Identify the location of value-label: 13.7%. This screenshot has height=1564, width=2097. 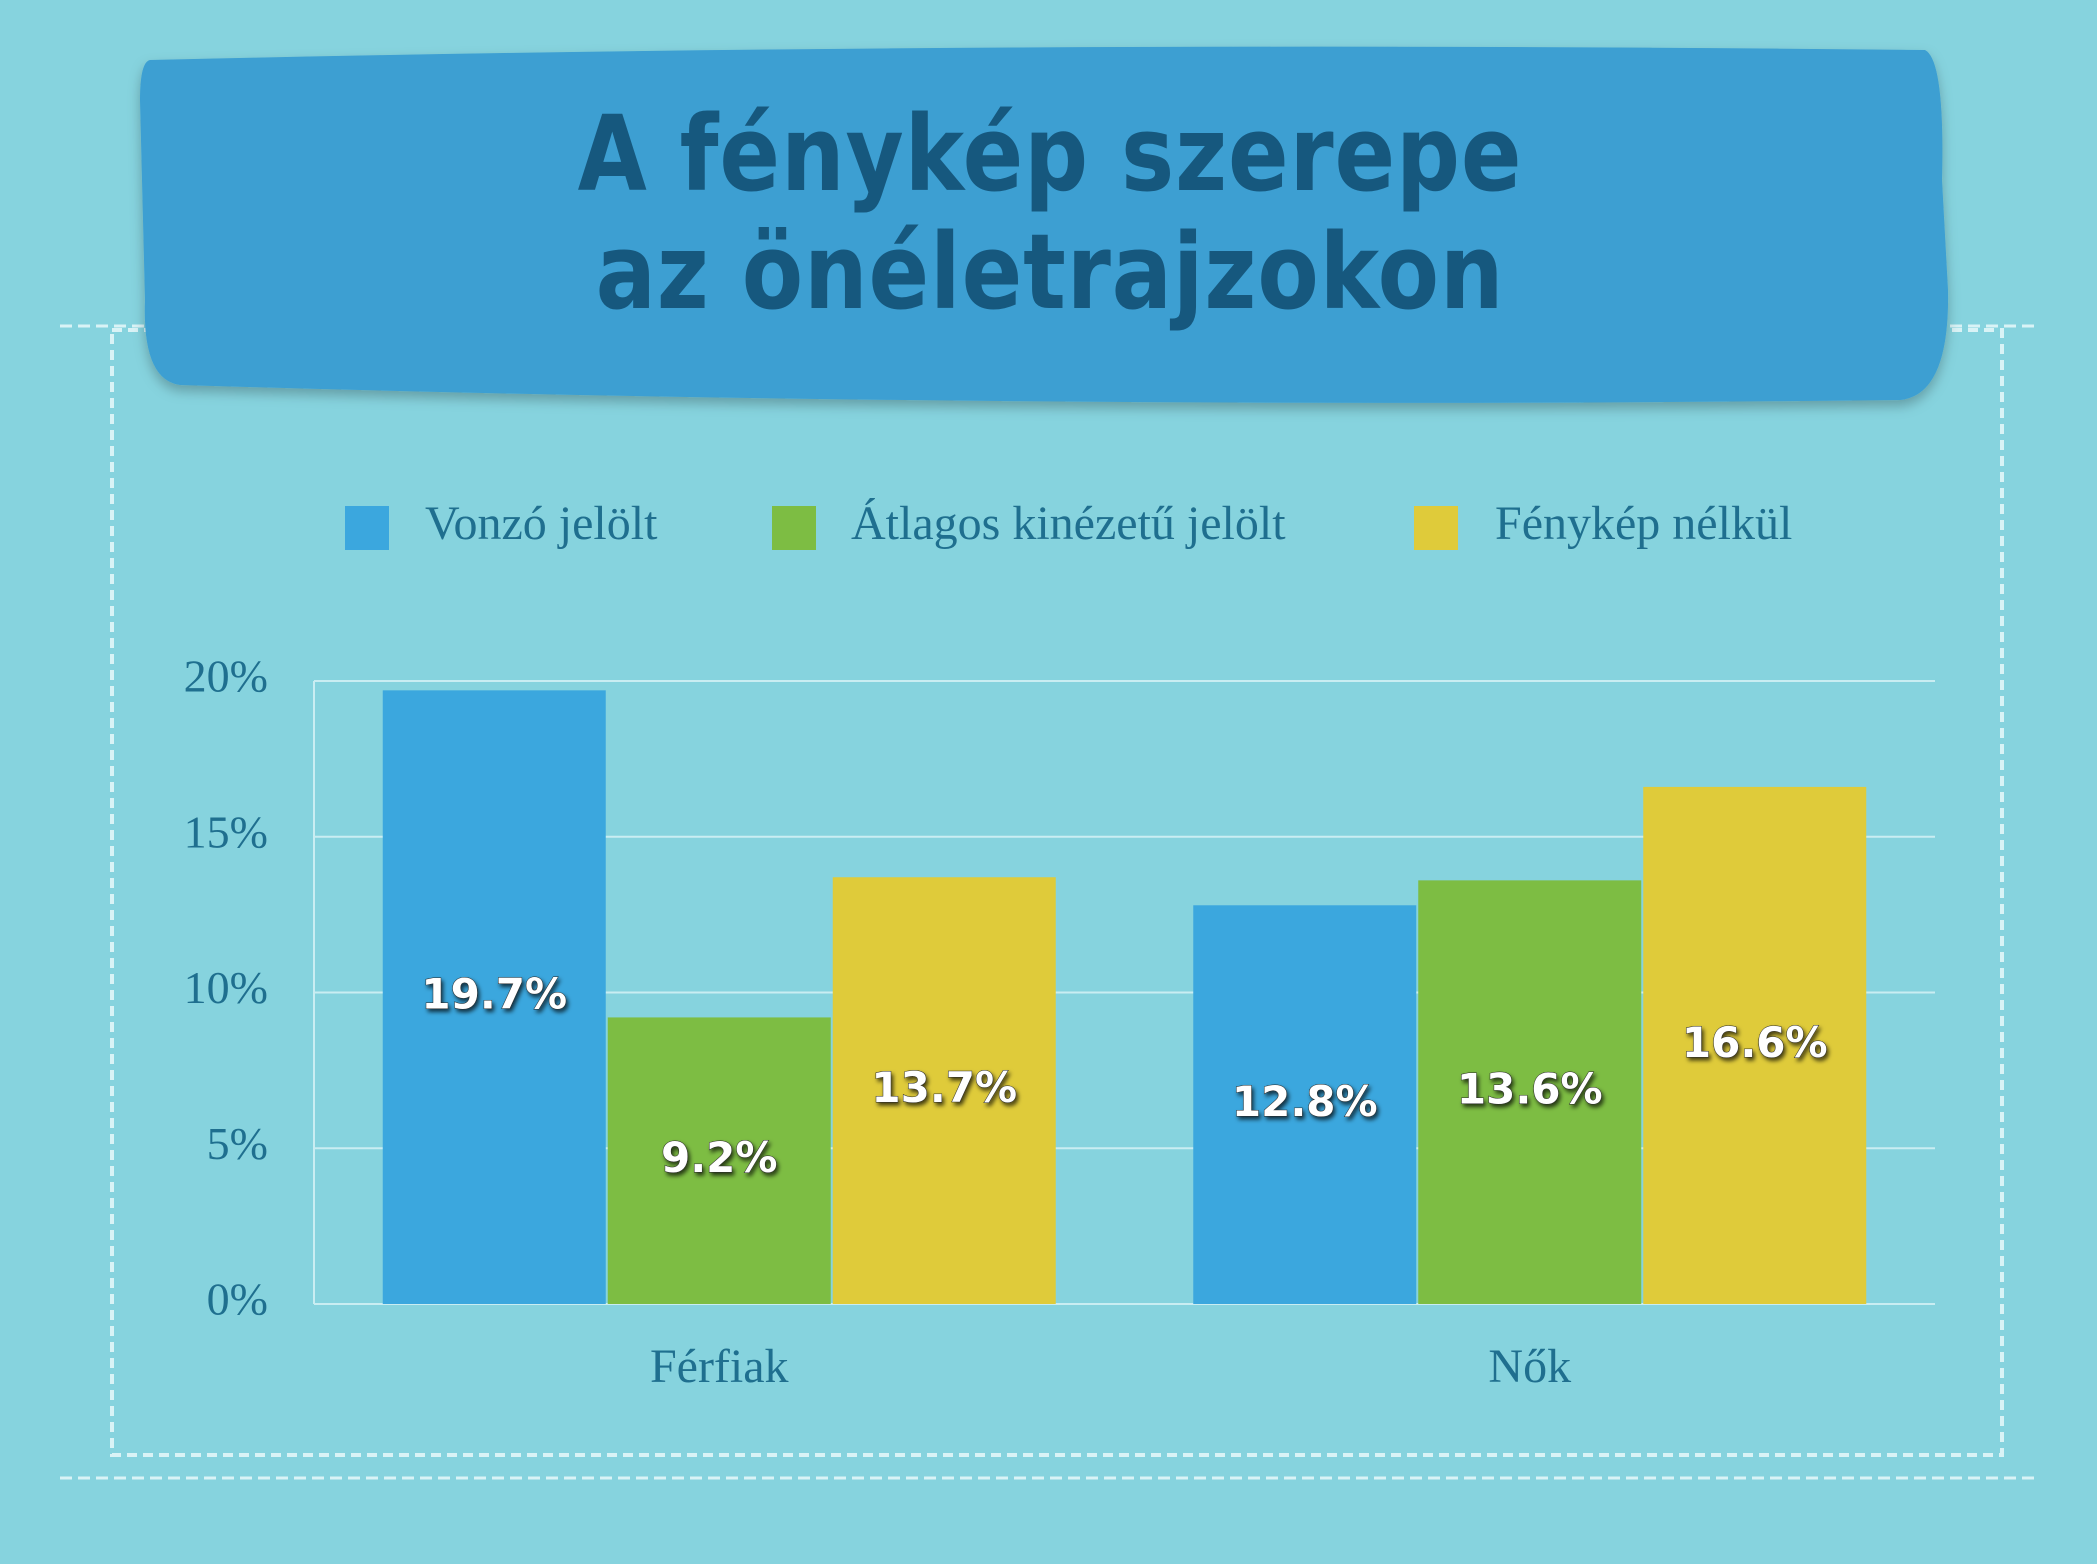
(944, 1087).